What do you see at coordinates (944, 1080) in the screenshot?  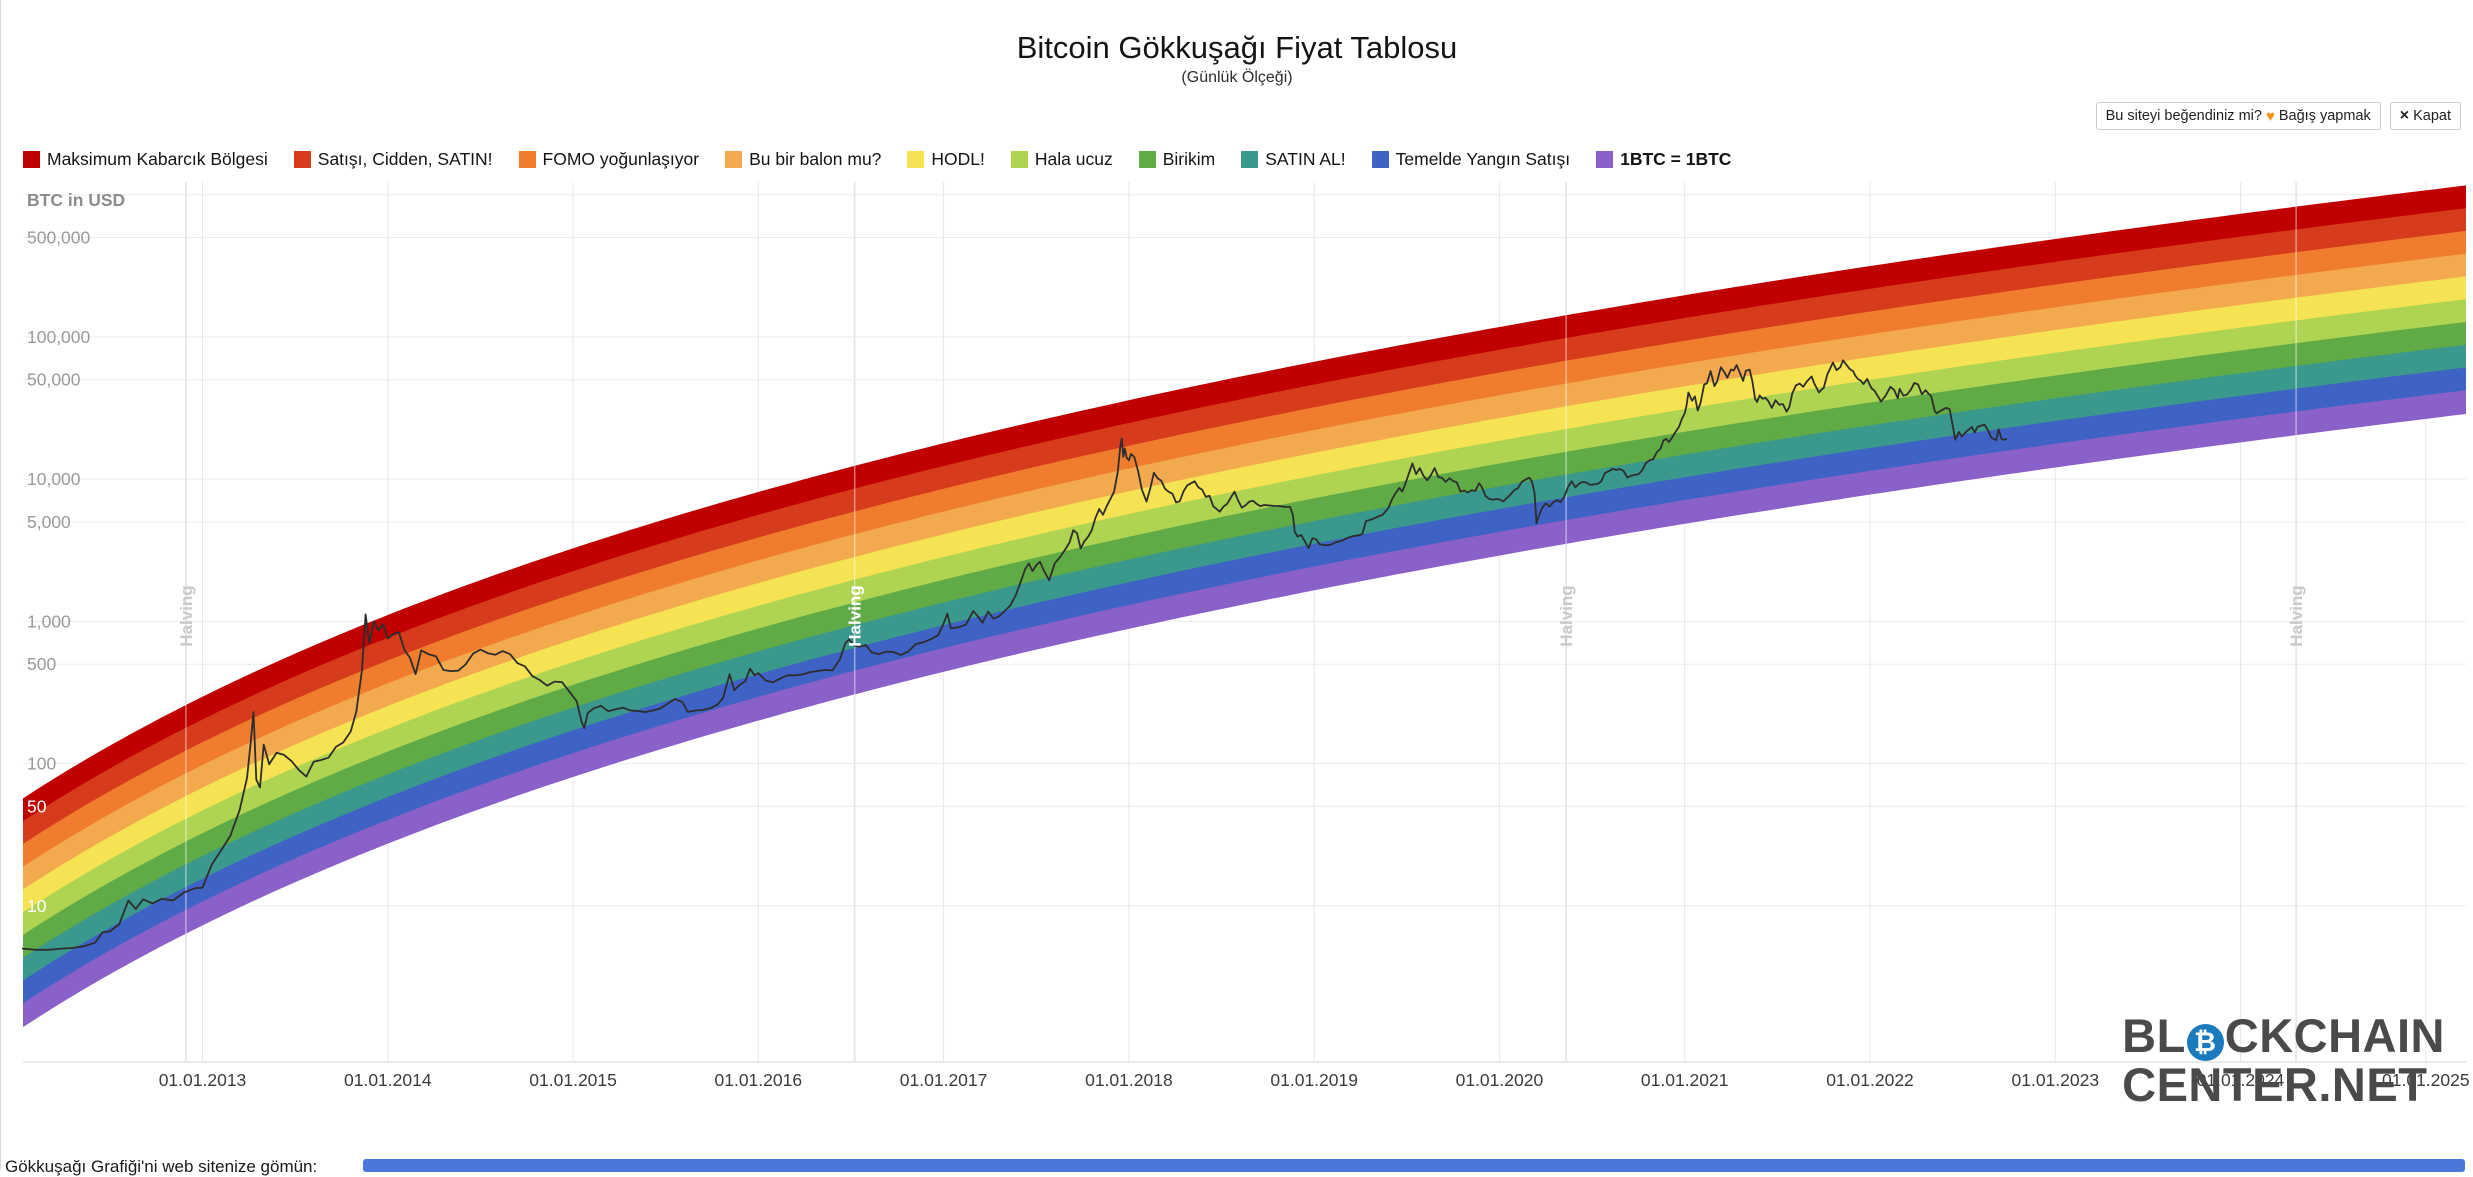 I see `x-tick-label: 01.01.2017` at bounding box center [944, 1080].